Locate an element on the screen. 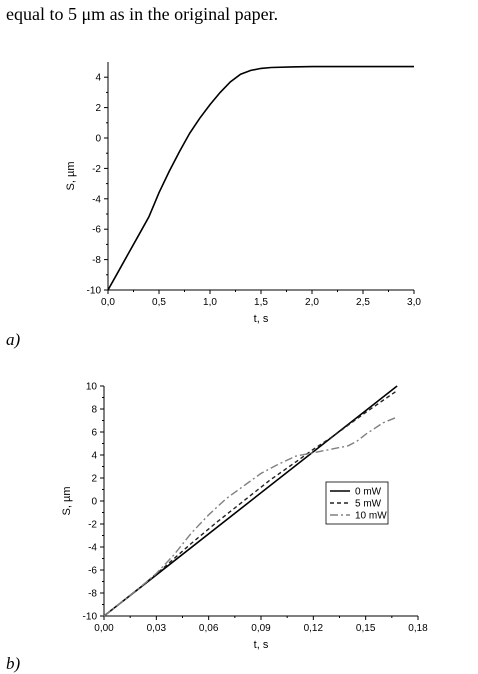 The image size is (478, 674). panel-label-b: b) is located at coordinates (13, 663).